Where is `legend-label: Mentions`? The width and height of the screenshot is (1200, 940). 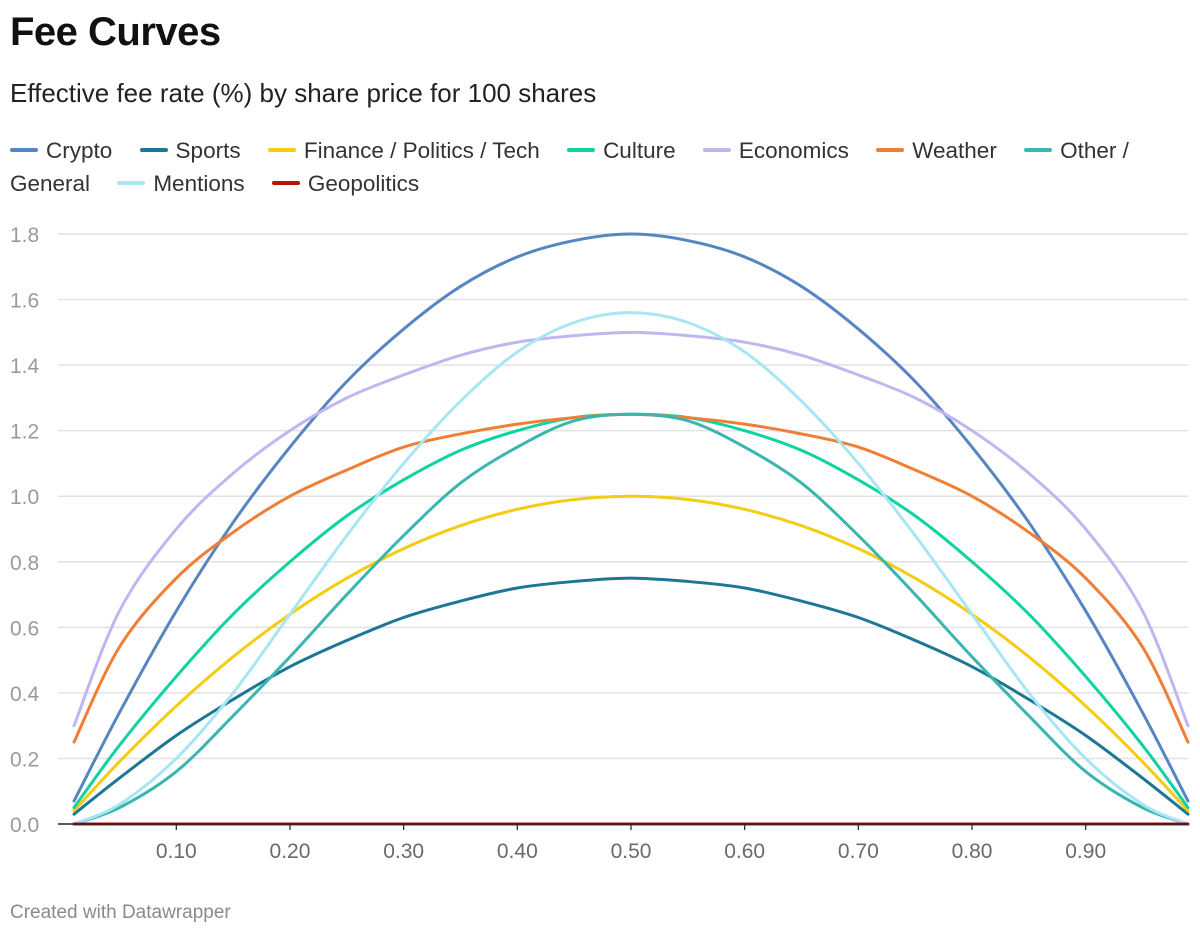
legend-label: Mentions is located at coordinates (199, 183).